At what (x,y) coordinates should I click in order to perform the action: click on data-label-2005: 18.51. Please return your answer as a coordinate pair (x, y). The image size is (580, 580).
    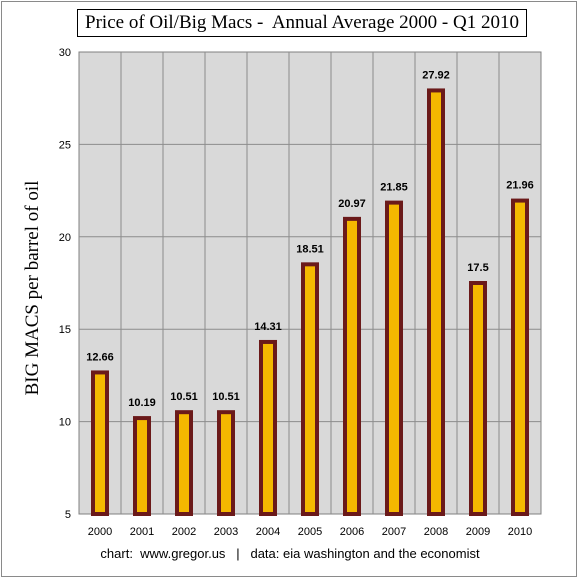
    Looking at the image, I should click on (310, 249).